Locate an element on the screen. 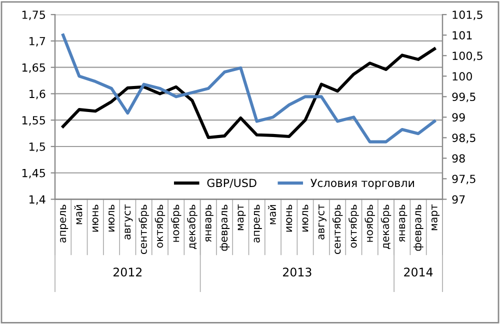 Image resolution: width=500 pixels, height=324 pixels. y2-tick-label: 100 is located at coordinates (462, 76).